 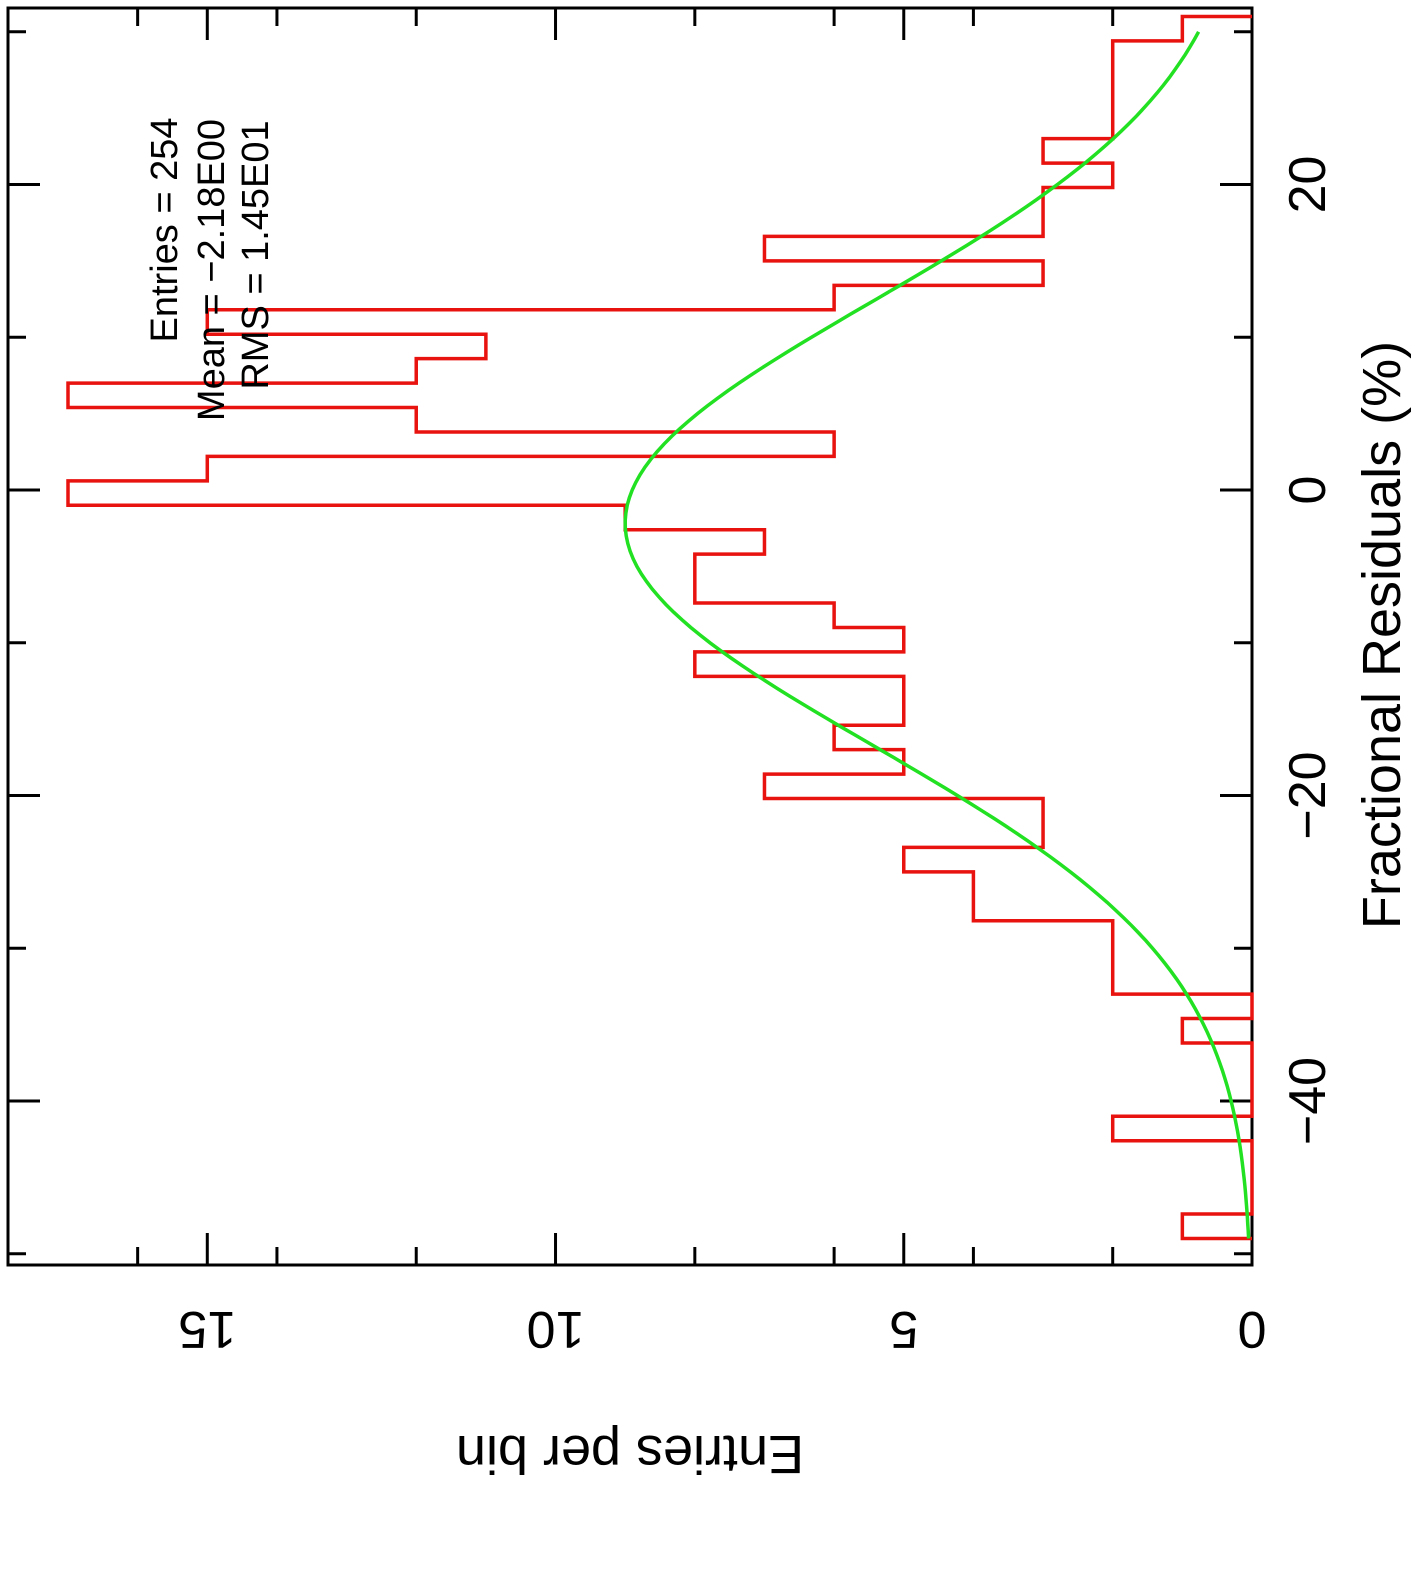 What do you see at coordinates (722, 1329) in the screenshot?
I see `y-axis-tick-labels: 0 5 10 15` at bounding box center [722, 1329].